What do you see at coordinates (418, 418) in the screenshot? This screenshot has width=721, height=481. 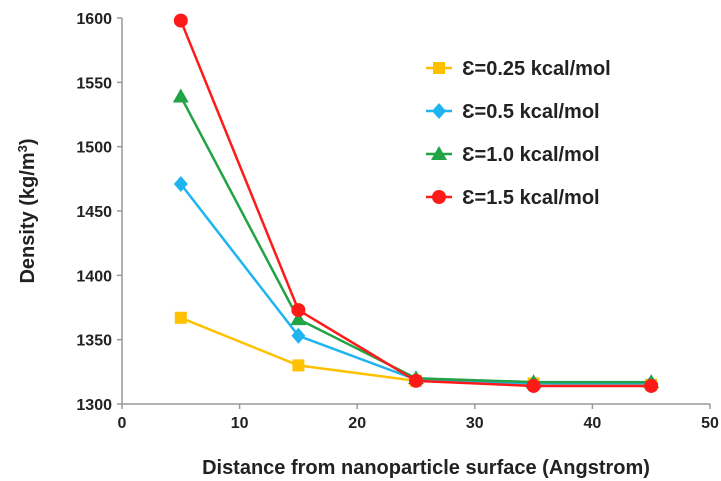 I see `x-ticks: 0 10 20 30 40 50` at bounding box center [418, 418].